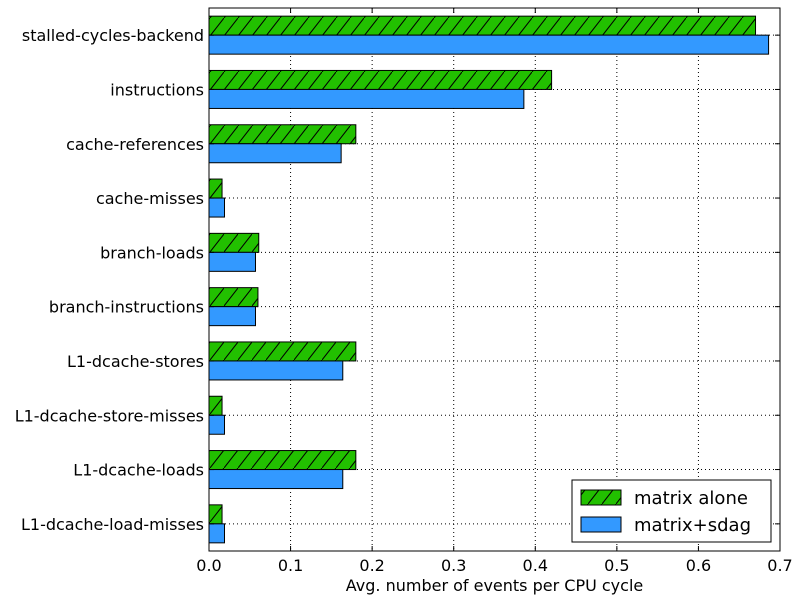  Describe the element at coordinates (113, 35) in the screenshot. I see `category-label: stalled-cycles-backend` at that location.